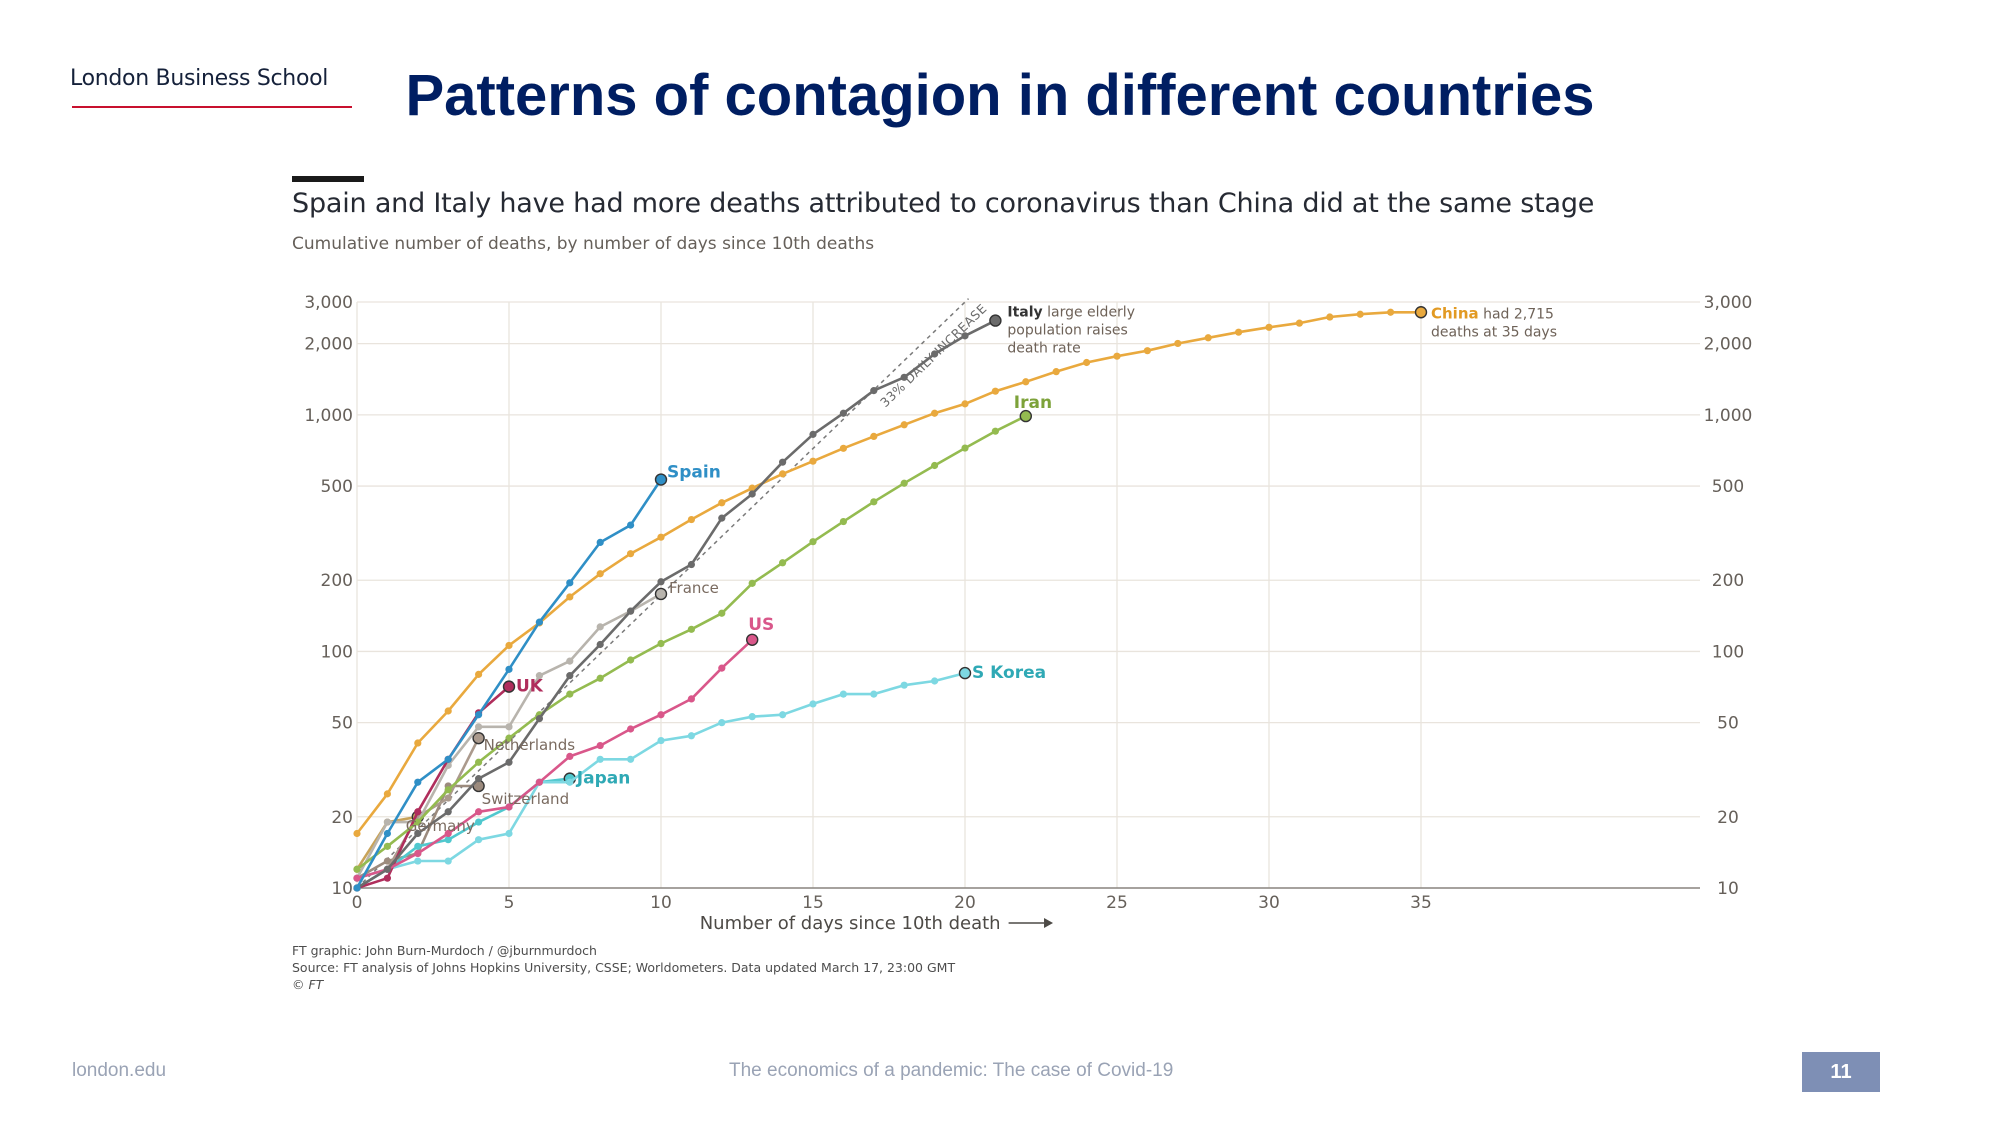  What do you see at coordinates (661, 903) in the screenshot?
I see `x-tick-label: 10` at bounding box center [661, 903].